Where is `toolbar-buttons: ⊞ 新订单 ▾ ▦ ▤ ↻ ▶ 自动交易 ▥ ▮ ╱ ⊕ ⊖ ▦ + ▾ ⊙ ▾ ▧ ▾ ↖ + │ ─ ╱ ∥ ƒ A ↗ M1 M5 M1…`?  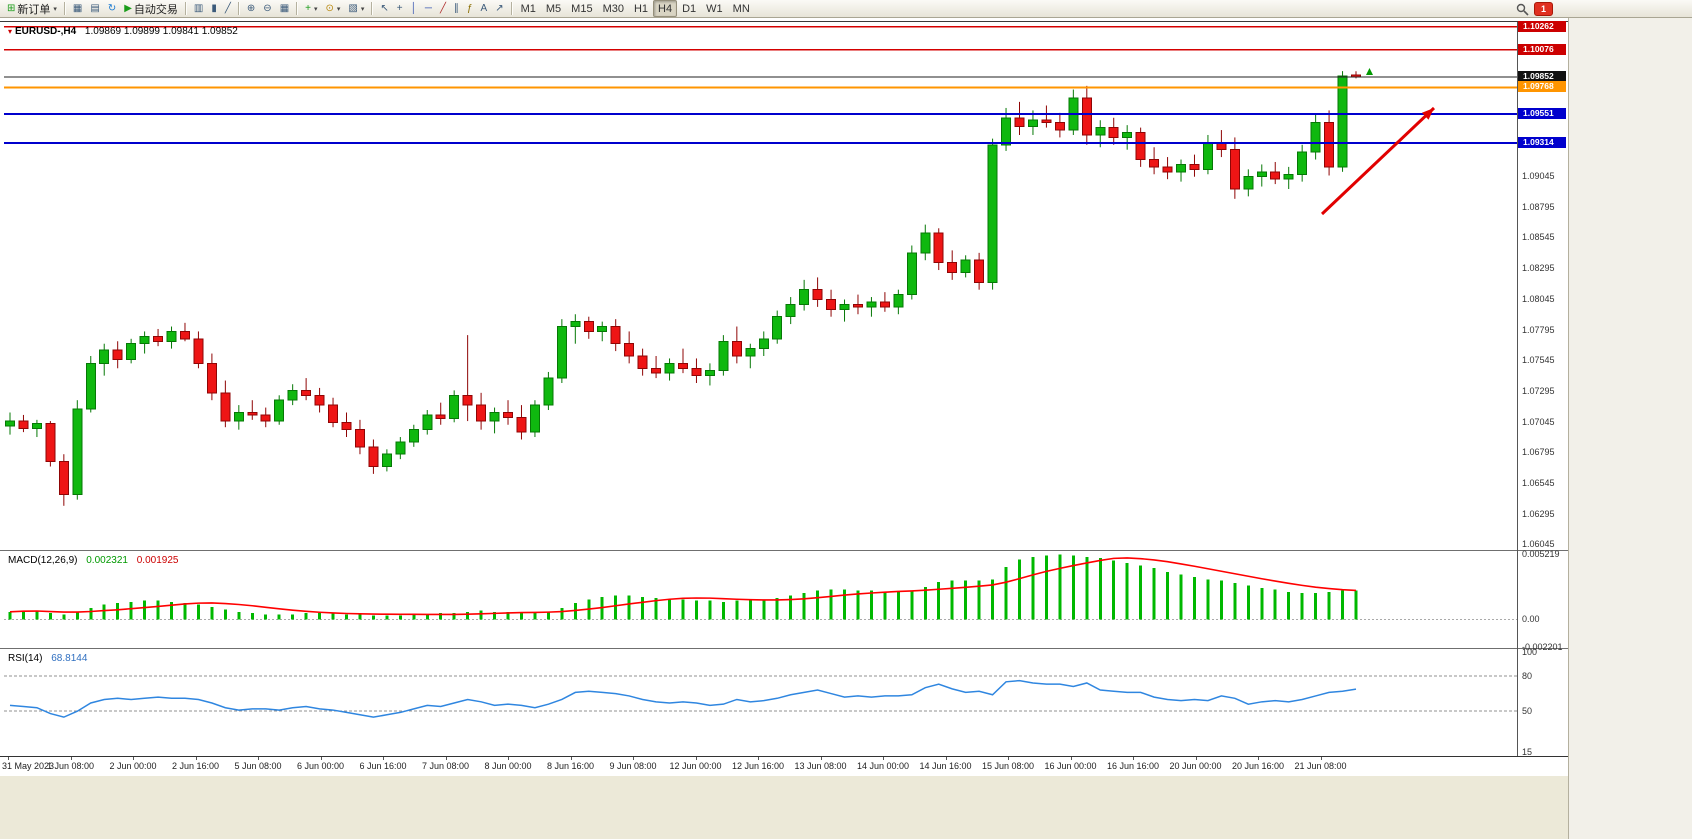 toolbar-buttons: ⊞ 新订单 ▾ ▦ ▤ ↻ ▶ 自动交易 ▥ ▮ ╱ ⊕ ⊖ ▦ + ▾ ⊙ ▾ ▧ ▾ ↖ + │ ─ ╱ ∥ ƒ A ↗ M1 M5 M1… is located at coordinates (379, 9).